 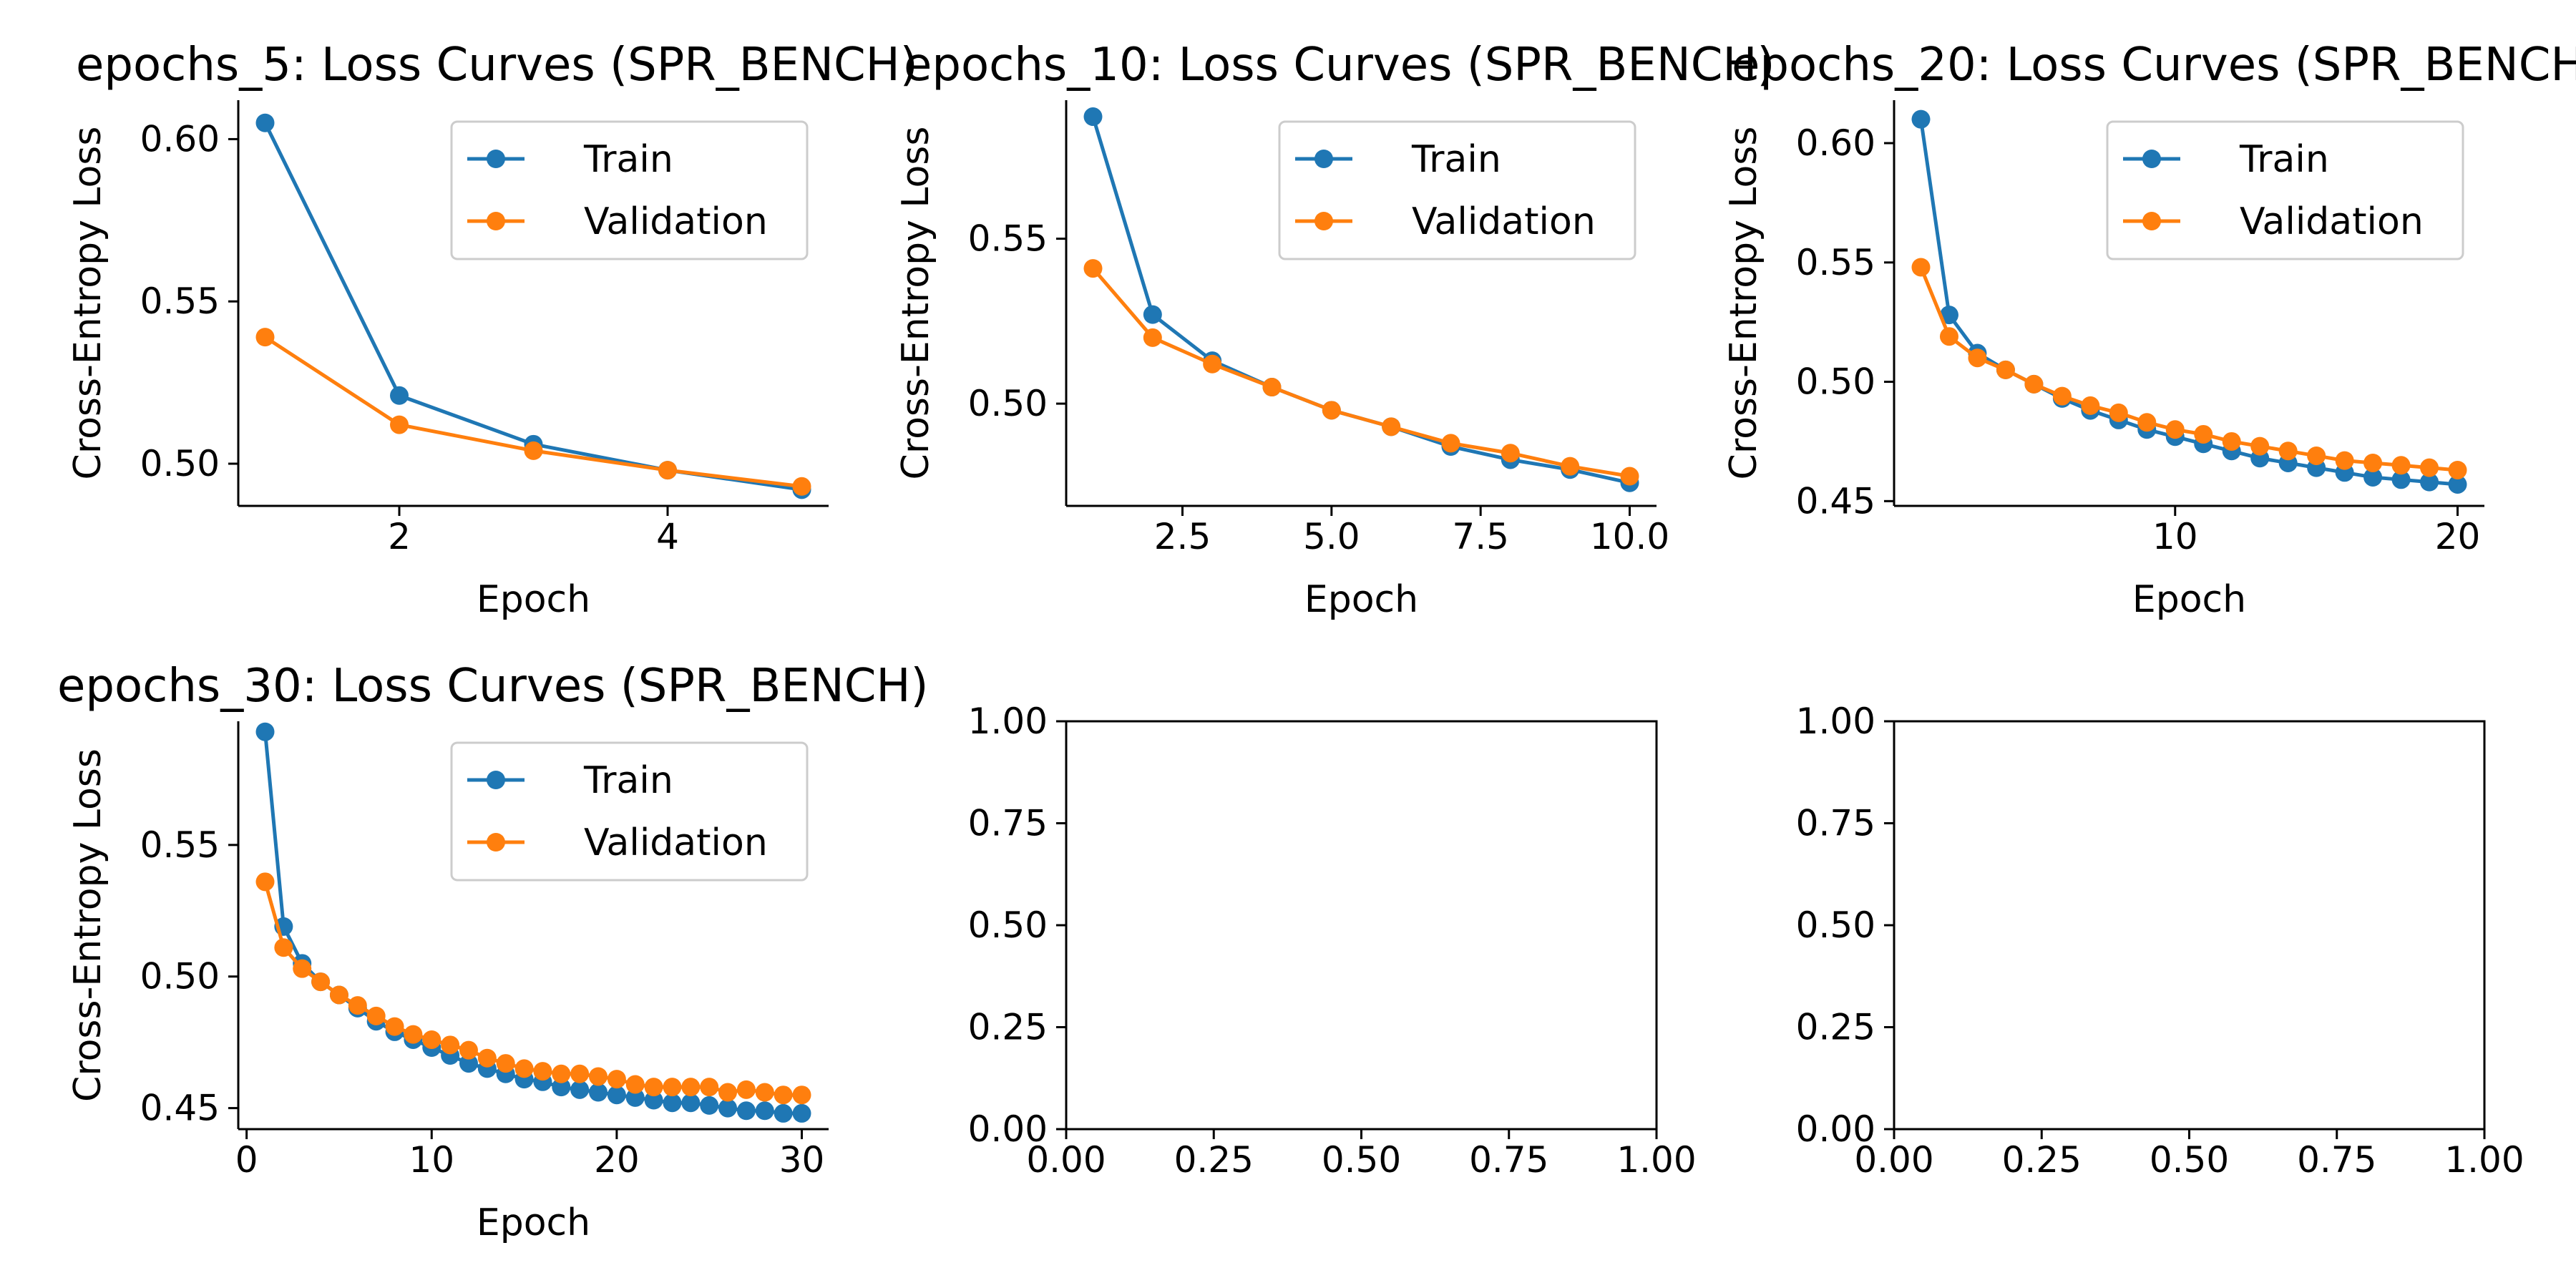 I want to click on y-tick-label: 0.50, so click(x=1835, y=382).